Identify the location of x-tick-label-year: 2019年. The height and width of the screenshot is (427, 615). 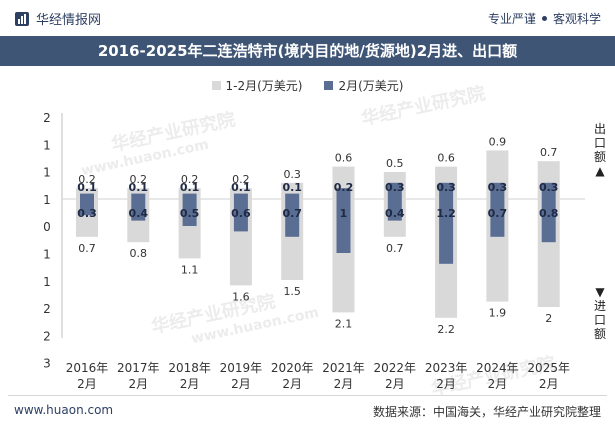
(241, 368).